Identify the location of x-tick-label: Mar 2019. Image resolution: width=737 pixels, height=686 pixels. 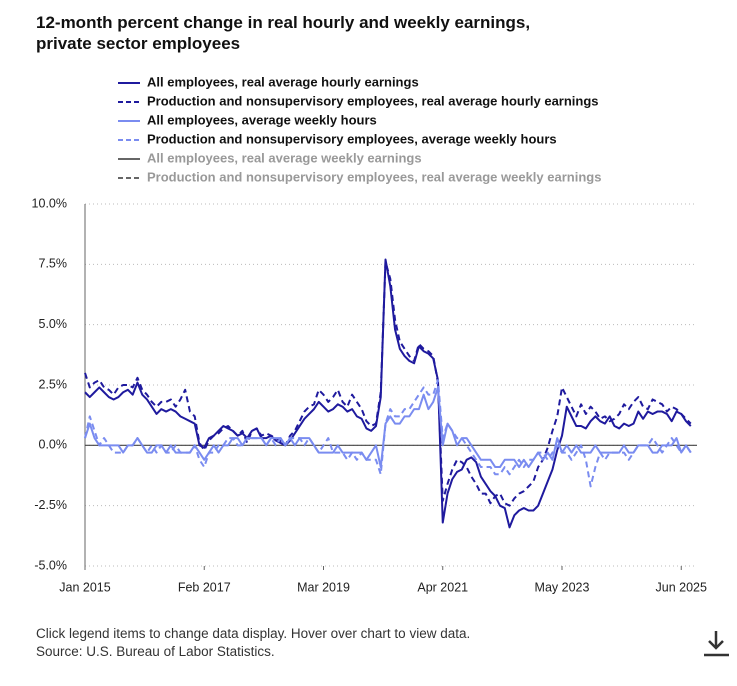
(323, 587).